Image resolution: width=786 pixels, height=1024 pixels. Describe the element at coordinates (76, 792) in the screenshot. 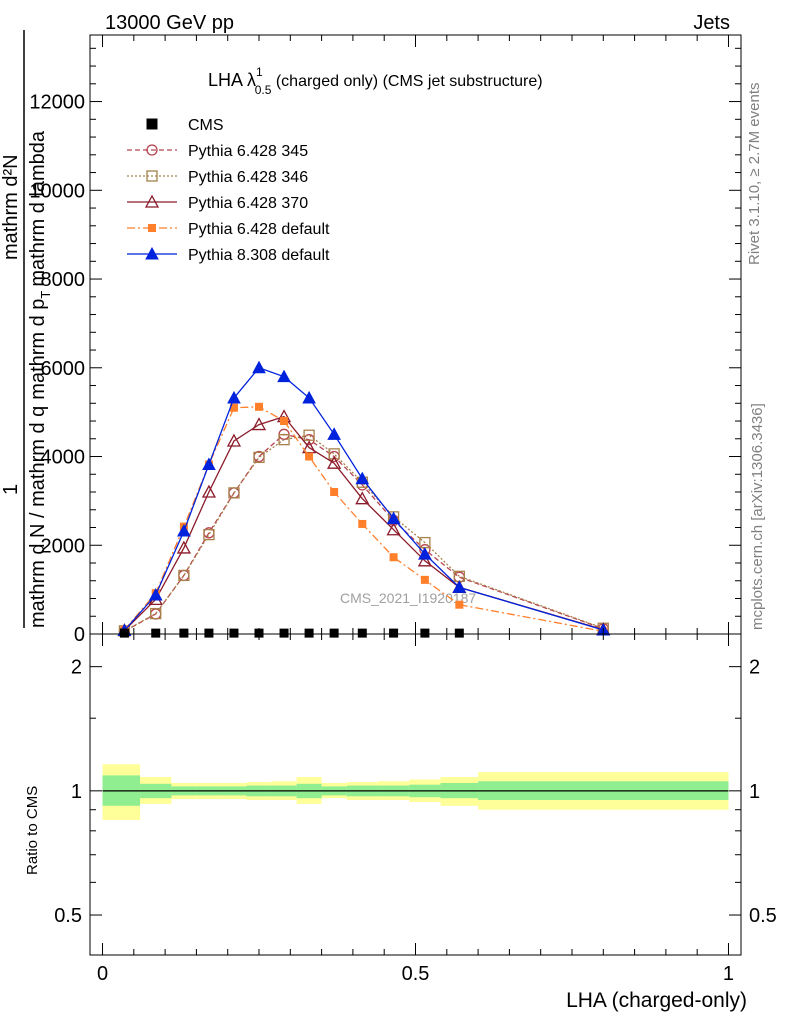

I see `ratio-y-tick-label: 1` at that location.